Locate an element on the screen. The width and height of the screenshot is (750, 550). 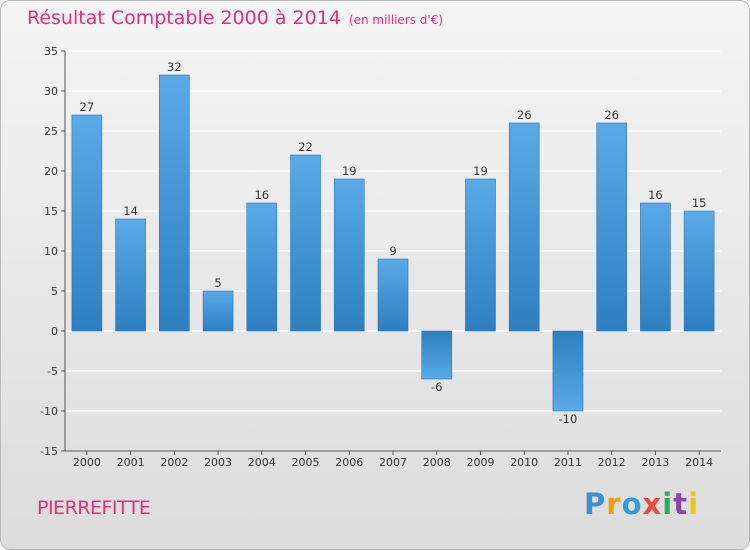
y-tick-label: -15 is located at coordinates (49, 451).